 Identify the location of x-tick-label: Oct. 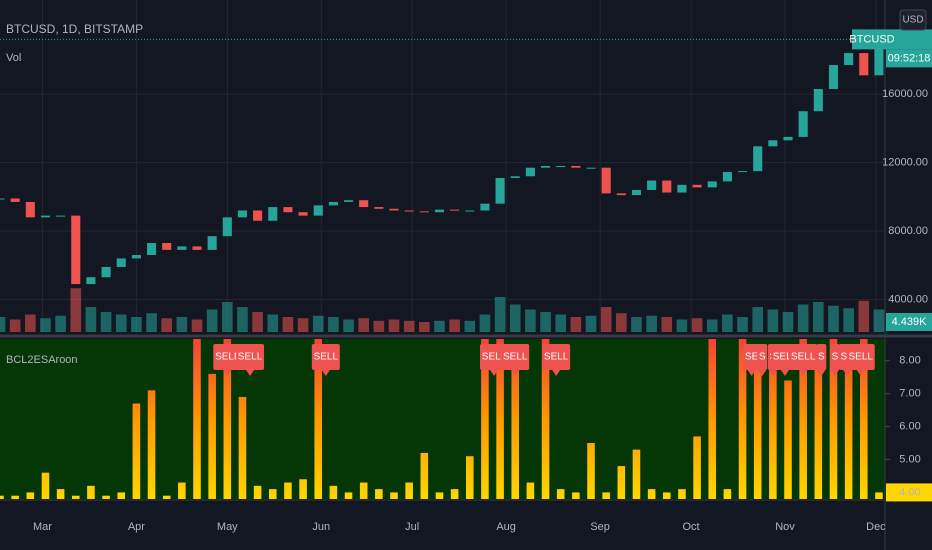
(690, 527).